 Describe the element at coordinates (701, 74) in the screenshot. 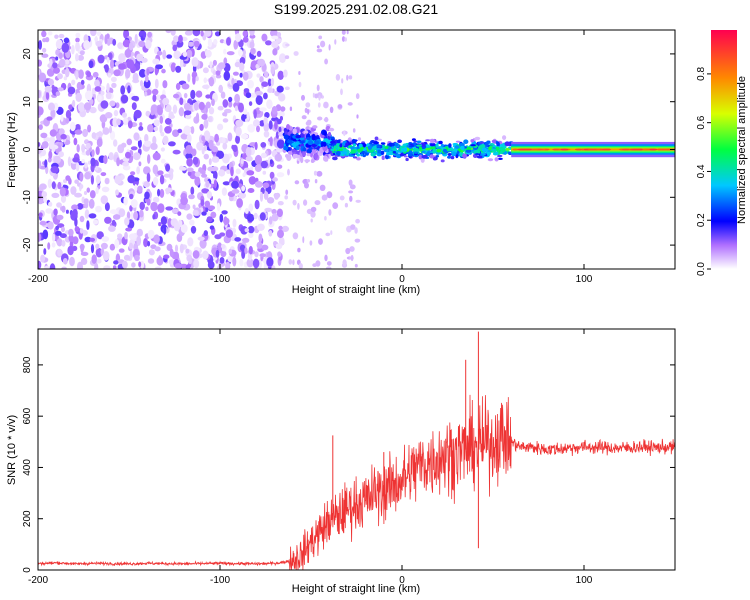

I see `colorbar-tick-label: 0.8` at that location.